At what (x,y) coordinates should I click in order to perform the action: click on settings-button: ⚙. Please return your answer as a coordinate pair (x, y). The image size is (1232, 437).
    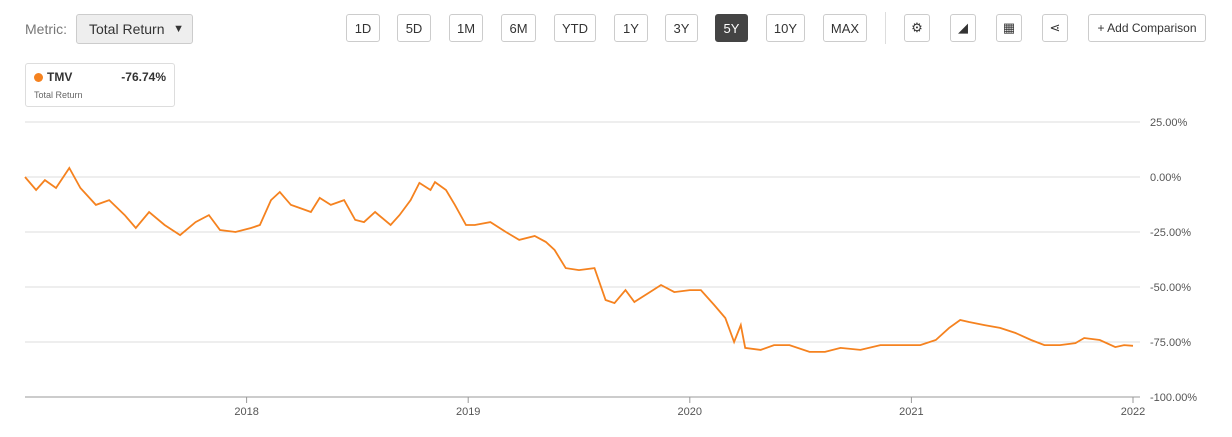
    Looking at the image, I should click on (917, 28).